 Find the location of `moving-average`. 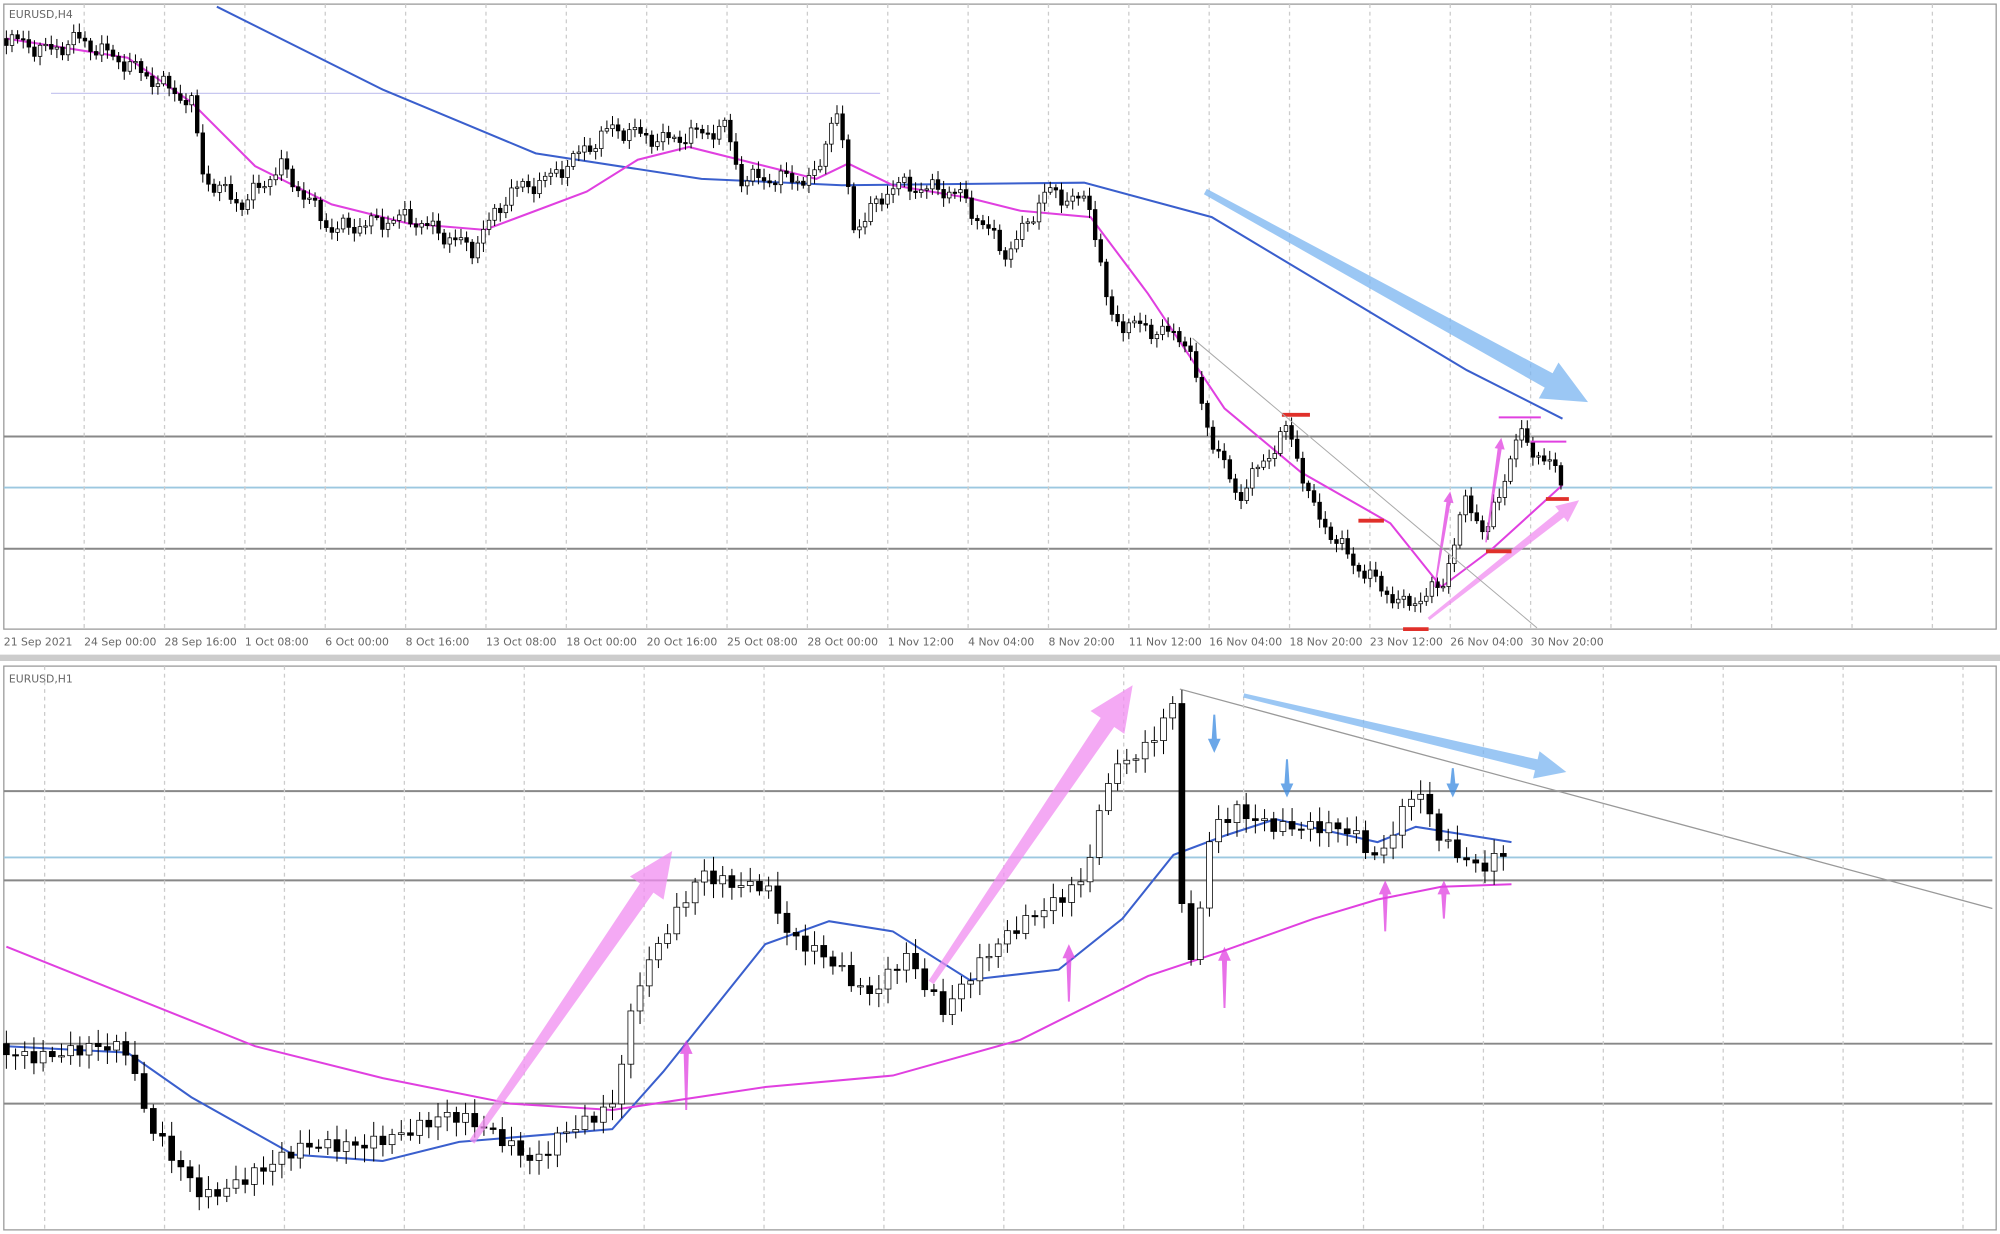

moving-average is located at coordinates (758, 997).